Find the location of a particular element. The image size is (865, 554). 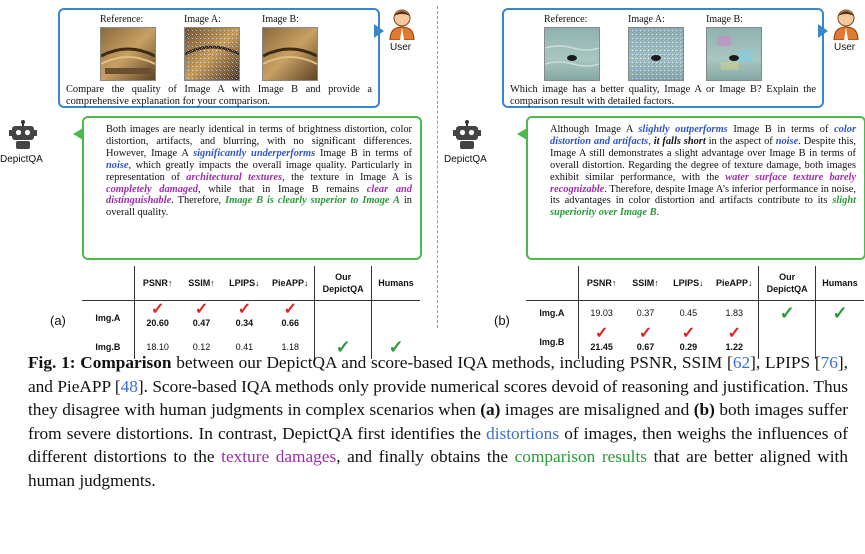

table-row: Img.A ✓ 20.60 ✓ 0.47 ✓ 0.34 ✓ 0.66 is located at coordinates (251, 317).